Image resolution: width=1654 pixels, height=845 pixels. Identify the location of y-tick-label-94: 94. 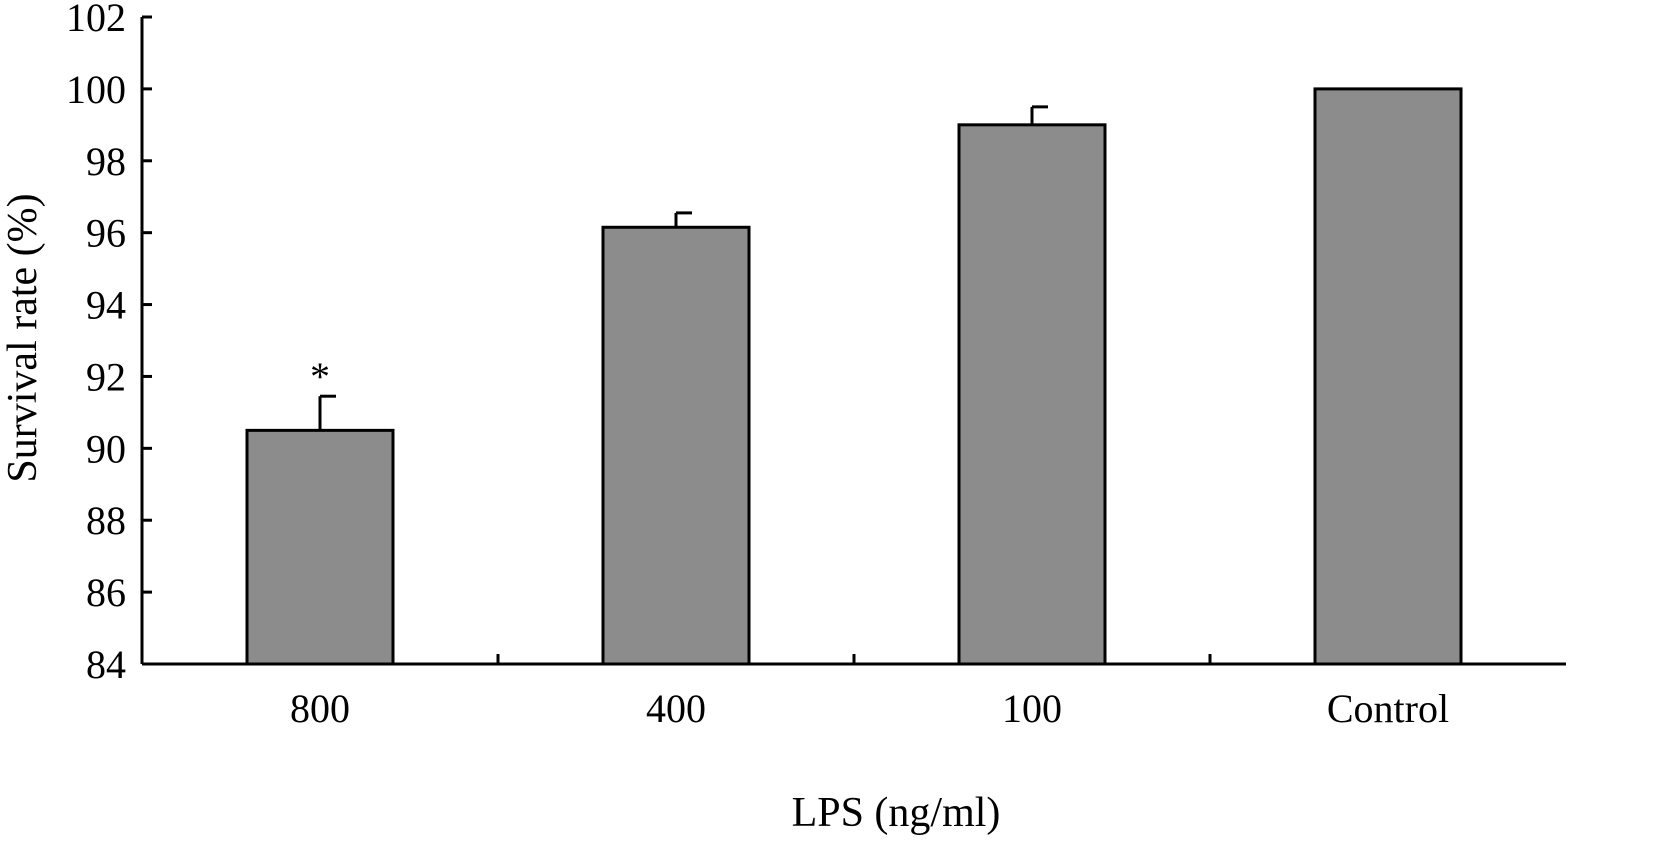
(106, 305).